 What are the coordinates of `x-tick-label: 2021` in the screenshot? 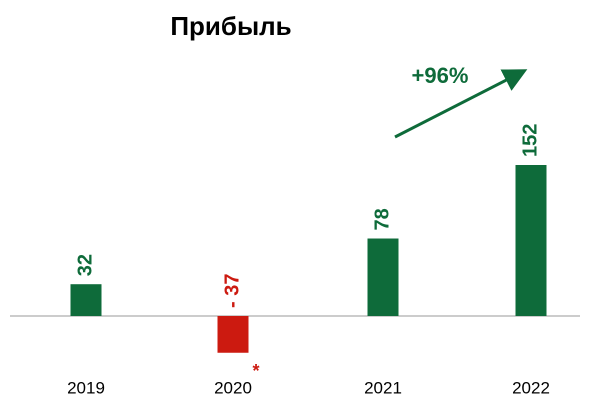 It's located at (383, 387).